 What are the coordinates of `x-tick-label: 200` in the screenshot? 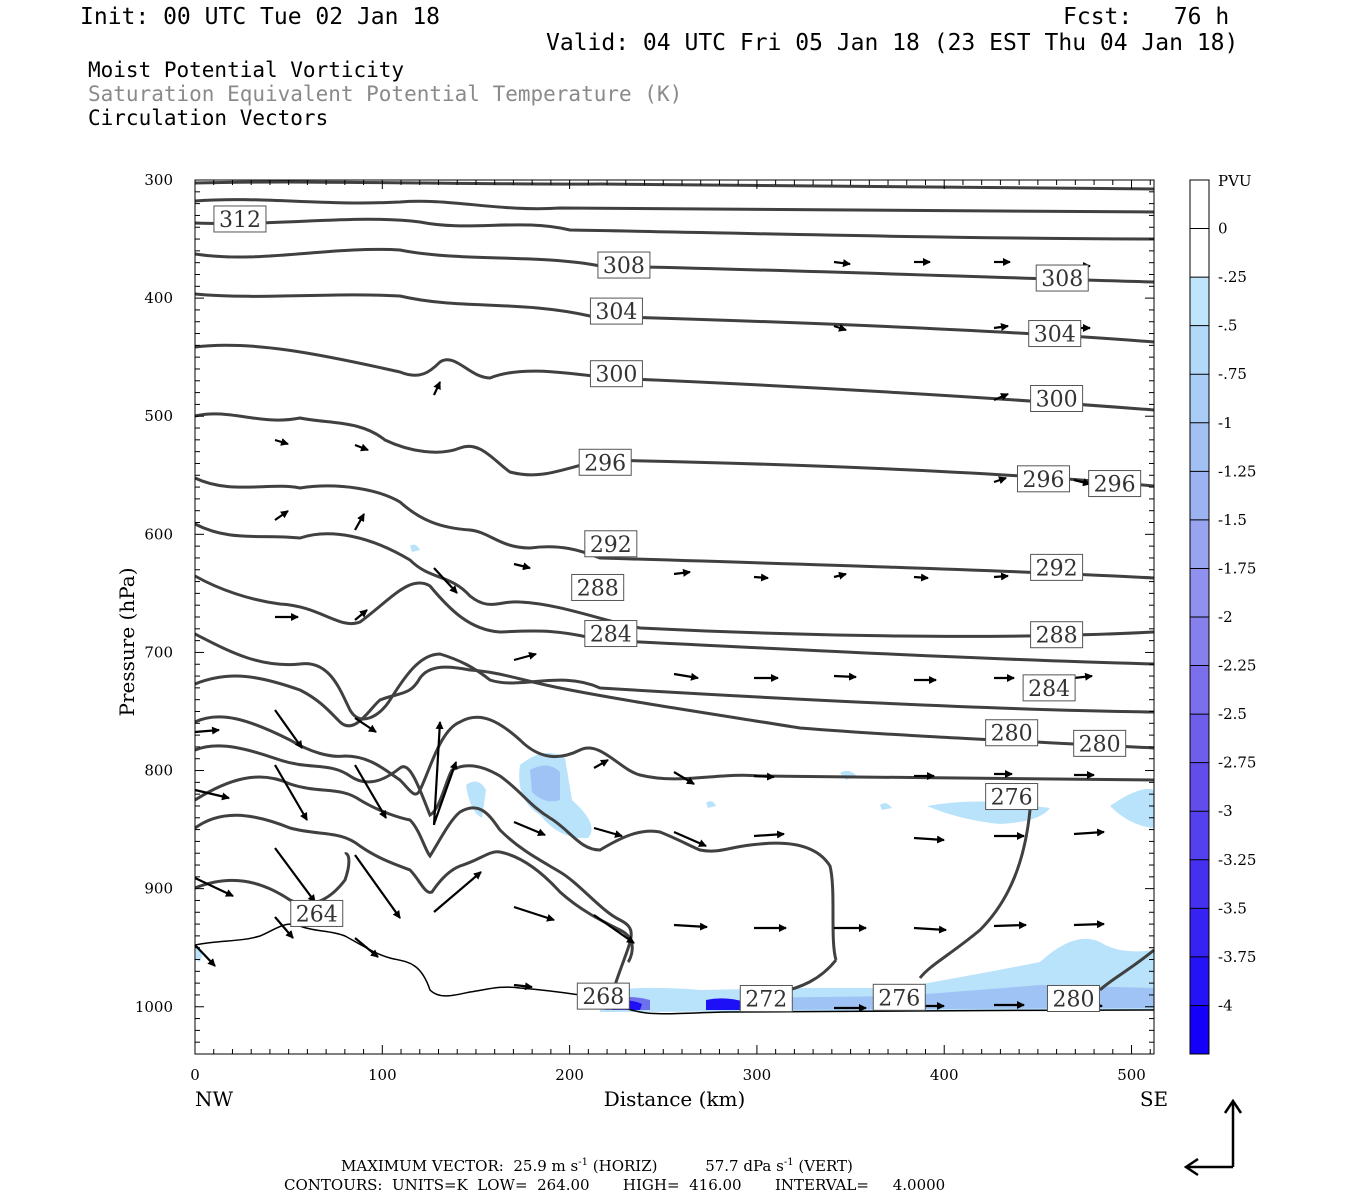 It's located at (569, 1075).